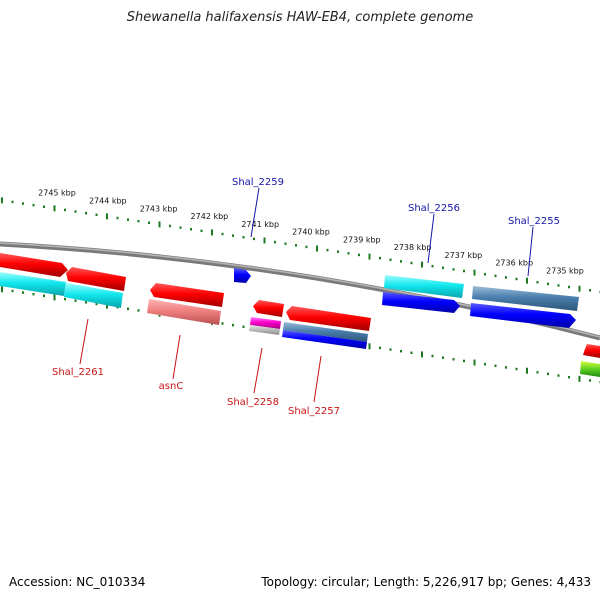 The height and width of the screenshot is (600, 600). I want to click on gene-steel-reverse, so click(325, 332).